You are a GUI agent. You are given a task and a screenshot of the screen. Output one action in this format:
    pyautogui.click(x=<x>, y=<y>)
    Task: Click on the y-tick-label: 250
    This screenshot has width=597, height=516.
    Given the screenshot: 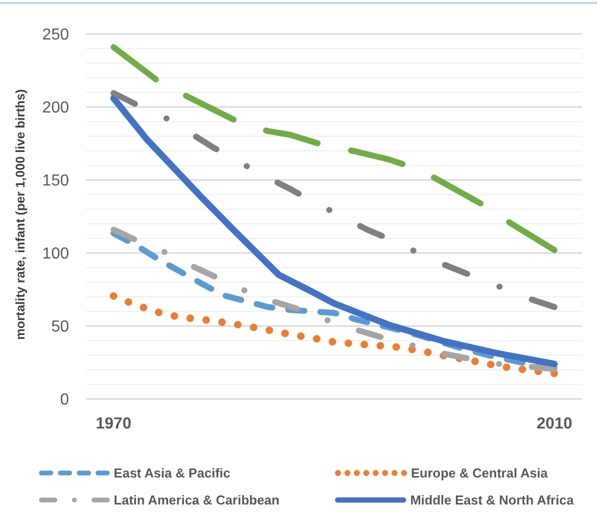 What is the action you would take?
    pyautogui.click(x=56, y=35)
    